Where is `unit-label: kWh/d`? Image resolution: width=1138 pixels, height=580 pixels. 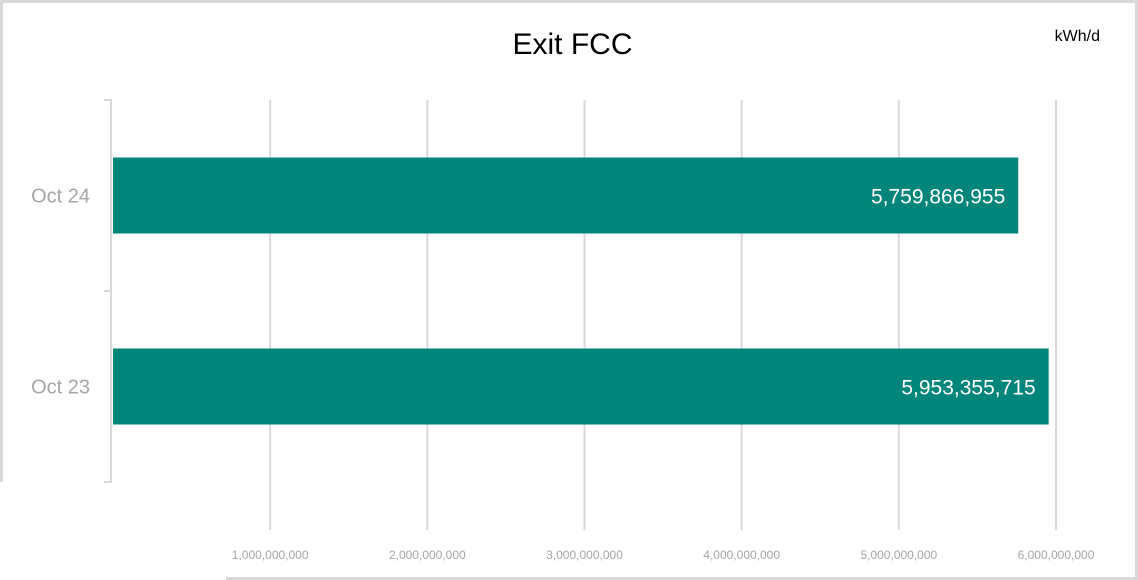 unit-label: kWh/d is located at coordinates (1077, 36).